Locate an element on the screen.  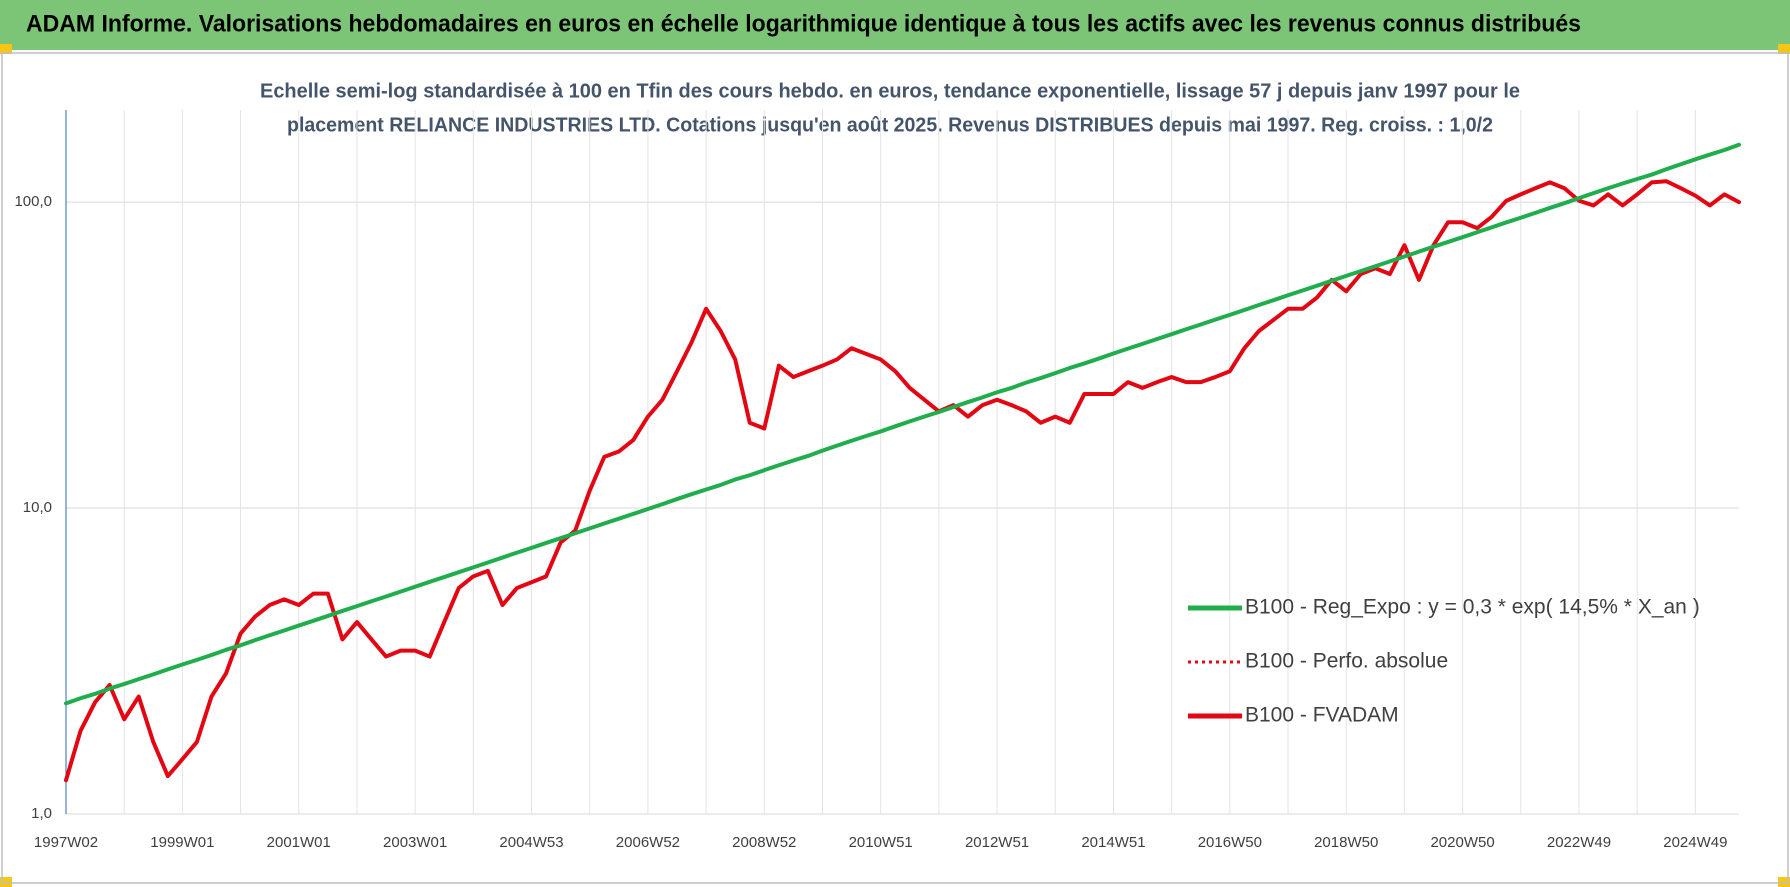
x-tick-label: 2022W49 is located at coordinates (1579, 842).